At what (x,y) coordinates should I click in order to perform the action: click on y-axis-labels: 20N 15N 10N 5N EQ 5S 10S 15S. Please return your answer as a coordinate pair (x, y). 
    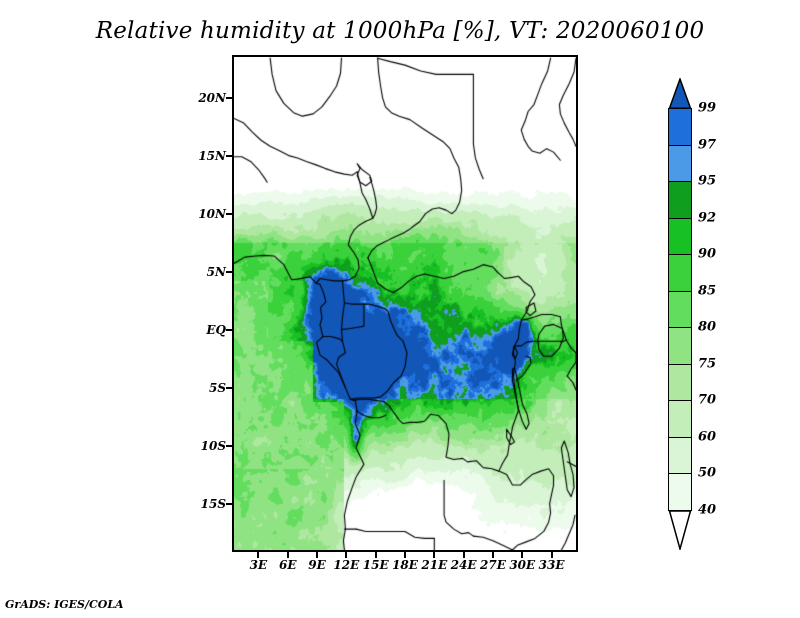
    Looking at the image, I should click on (212, 303).